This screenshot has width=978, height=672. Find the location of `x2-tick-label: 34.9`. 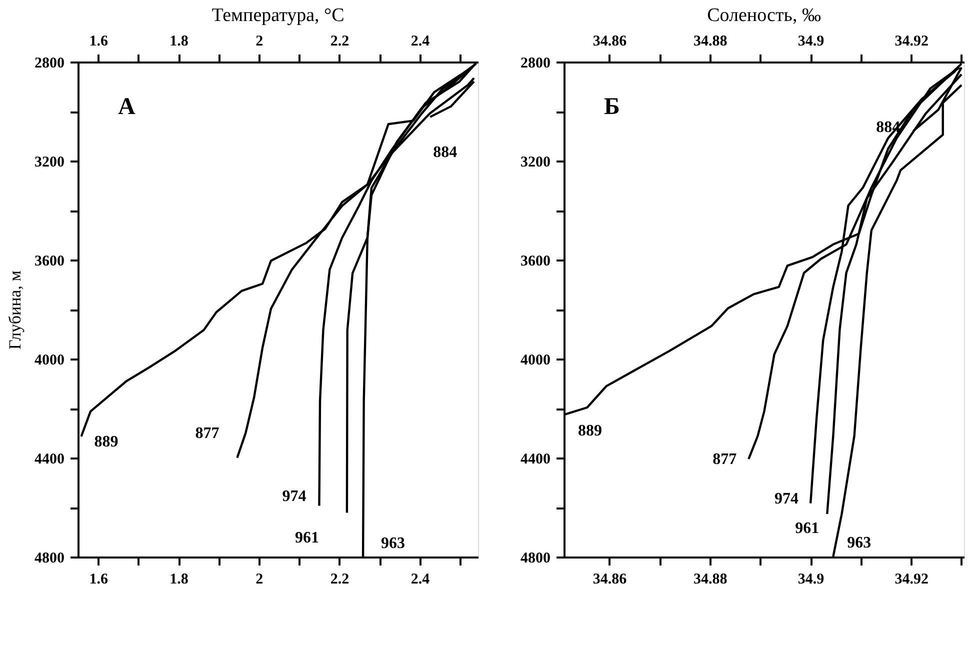

x2-tick-label: 34.9 is located at coordinates (811, 580).